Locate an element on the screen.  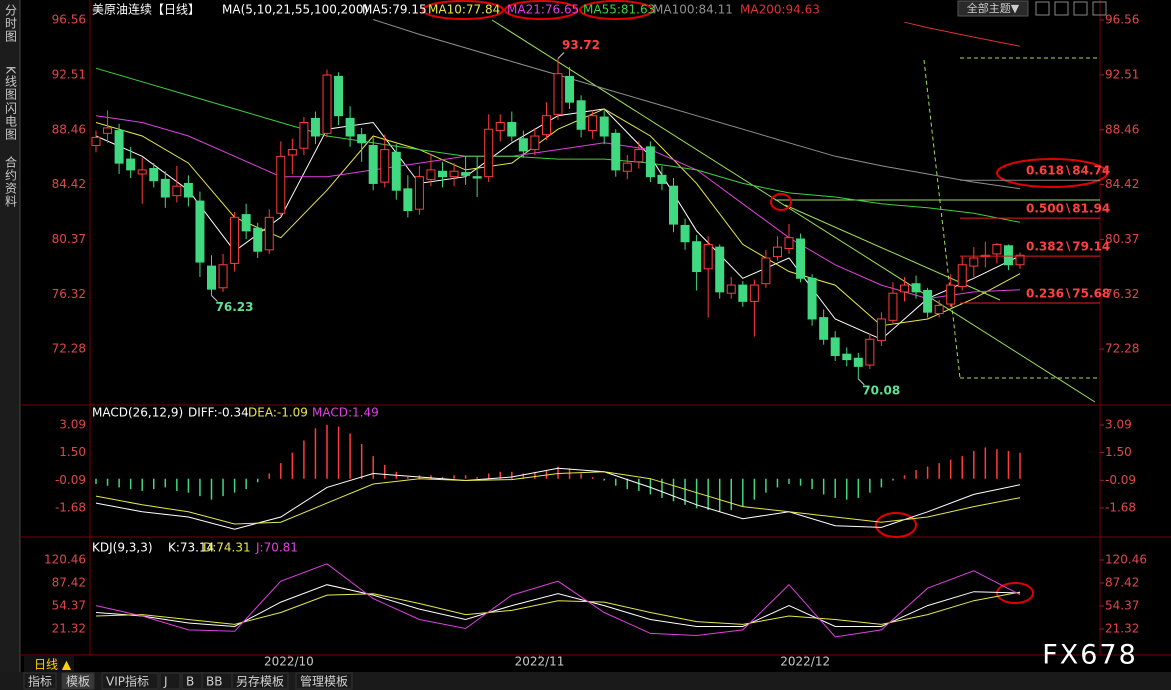
y-tick-label: 87.42 is located at coordinates (1122, 583).